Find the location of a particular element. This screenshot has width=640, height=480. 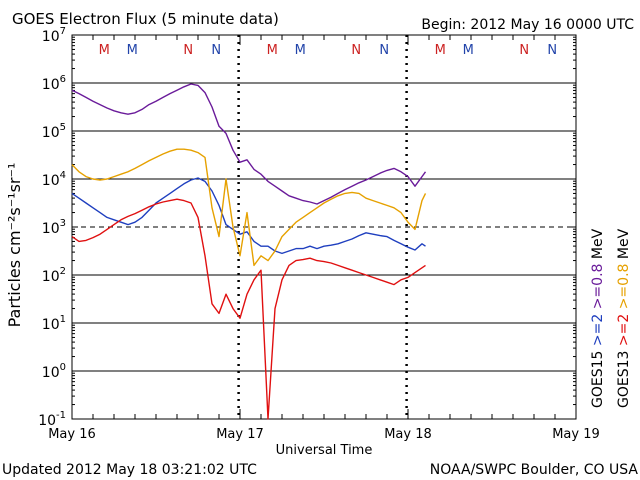

ytick-label-5: 10² is located at coordinates (54, 275).